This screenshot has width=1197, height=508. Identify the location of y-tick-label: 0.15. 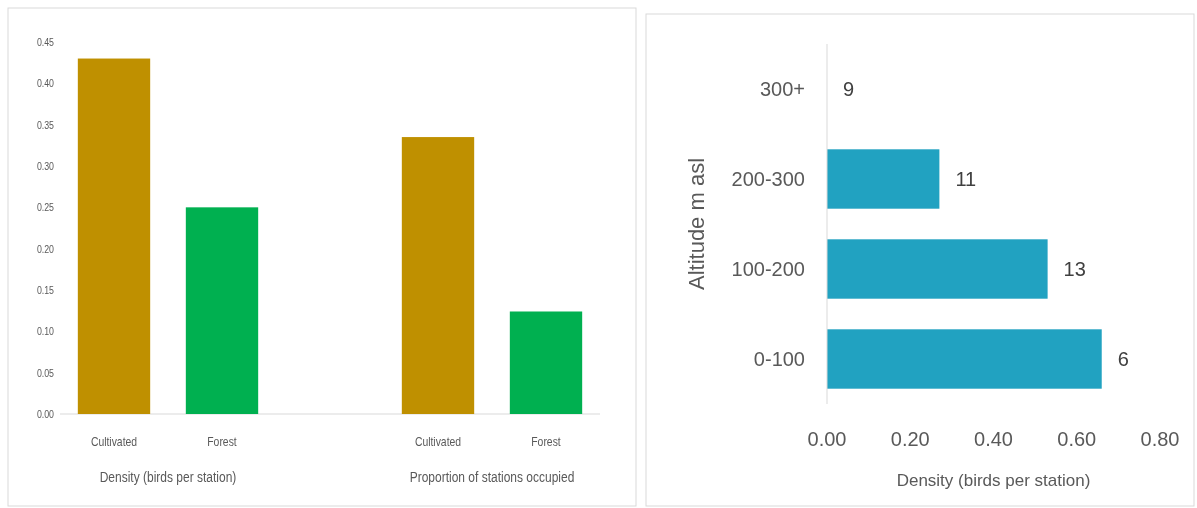
(45, 290).